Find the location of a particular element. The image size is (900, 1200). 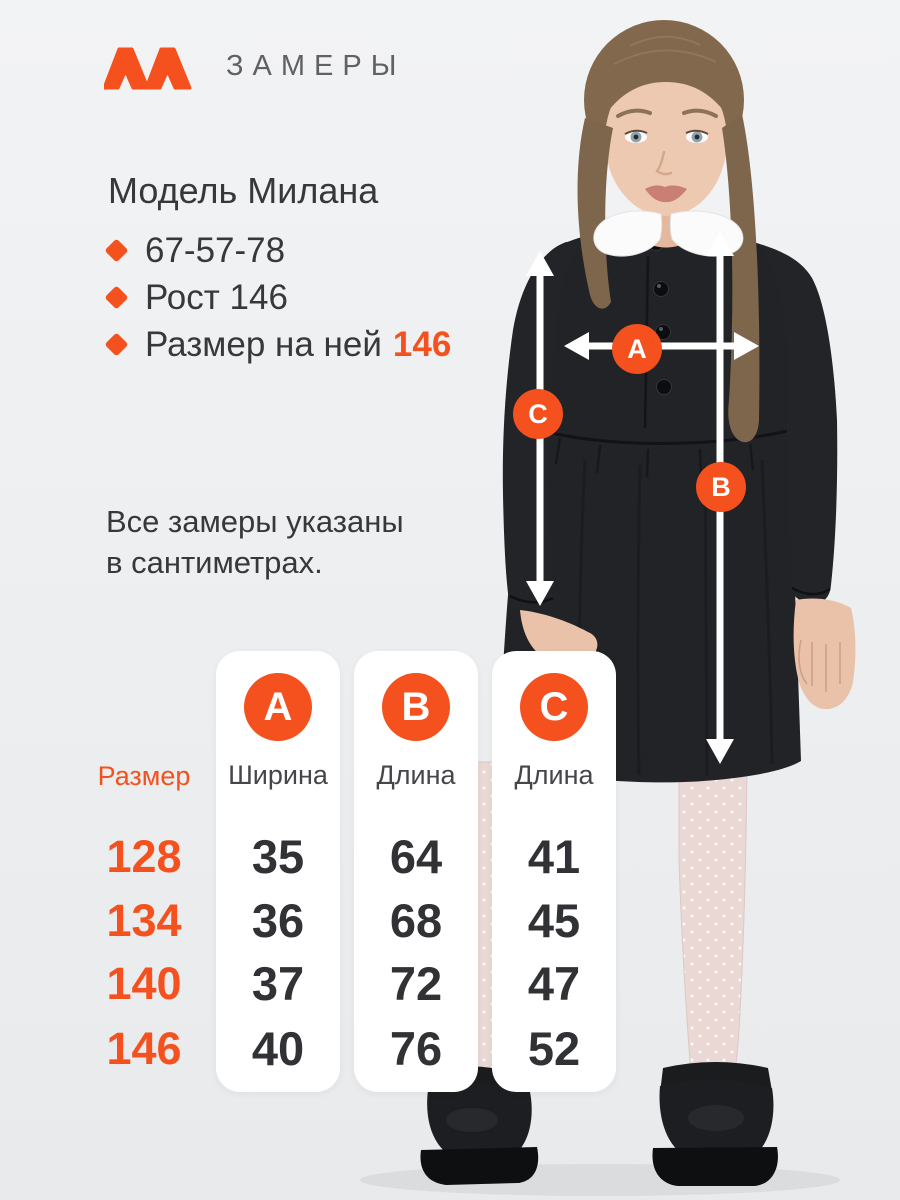

model-bullets: 67-57-78 Рост 146 Размер на ней 146 is located at coordinates (277, 297).